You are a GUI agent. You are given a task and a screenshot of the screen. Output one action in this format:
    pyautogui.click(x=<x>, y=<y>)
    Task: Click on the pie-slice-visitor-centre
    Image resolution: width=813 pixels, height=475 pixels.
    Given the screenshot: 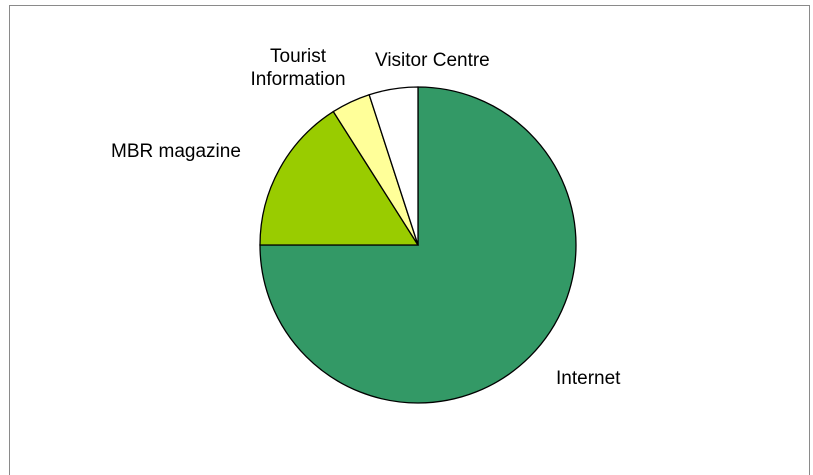 What is the action you would take?
    pyautogui.click(x=393, y=166)
    